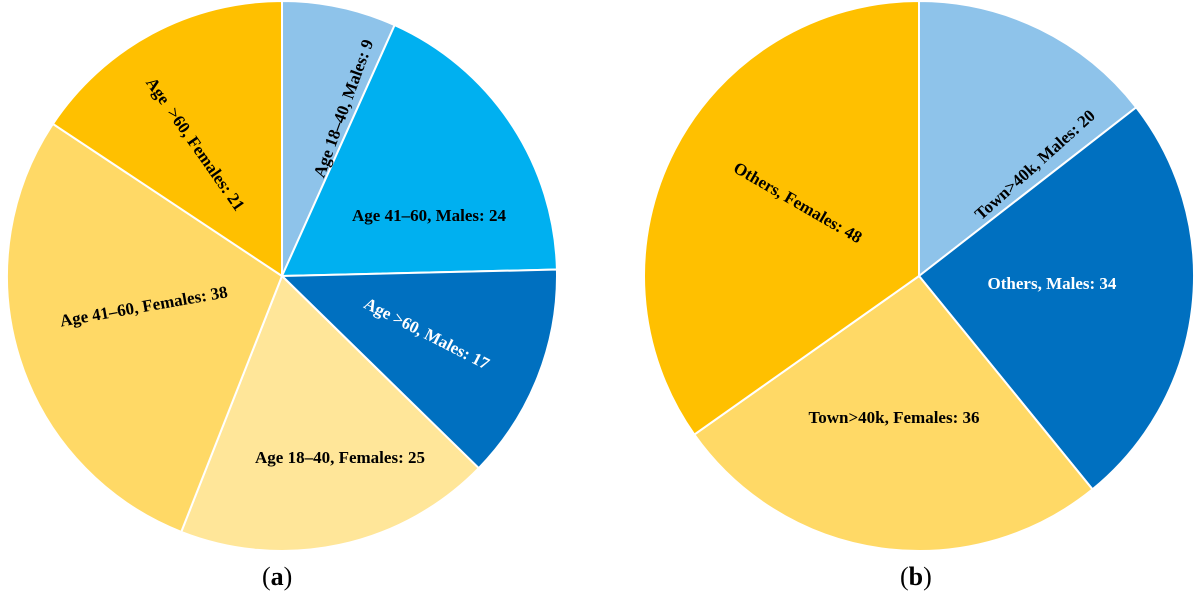 This screenshot has width=1200, height=605. What do you see at coordinates (893, 417) in the screenshot?
I see `pie-b-slice-label-2: Town>40k, Females: 36` at bounding box center [893, 417].